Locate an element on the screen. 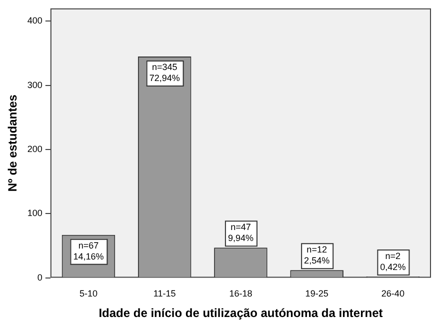 This screenshot has height=327, width=437. x-axis-title: Idade de início de utilização autónoma da internet is located at coordinates (240, 313).